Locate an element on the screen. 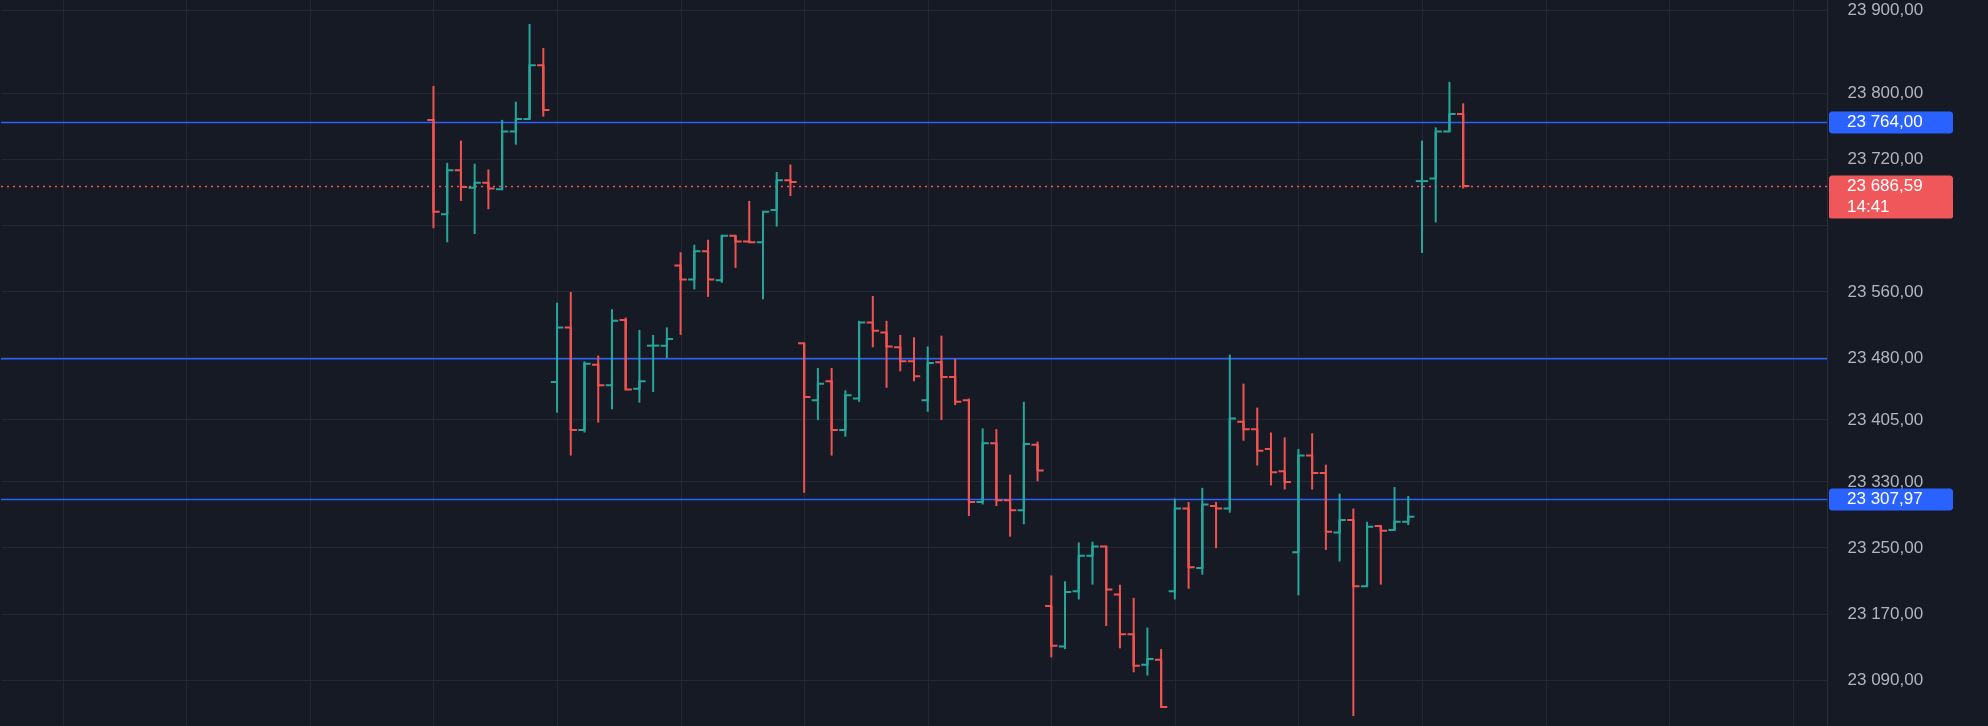 The image size is (1988, 726). y-tick-label: 23 405,00 is located at coordinates (1885, 419).